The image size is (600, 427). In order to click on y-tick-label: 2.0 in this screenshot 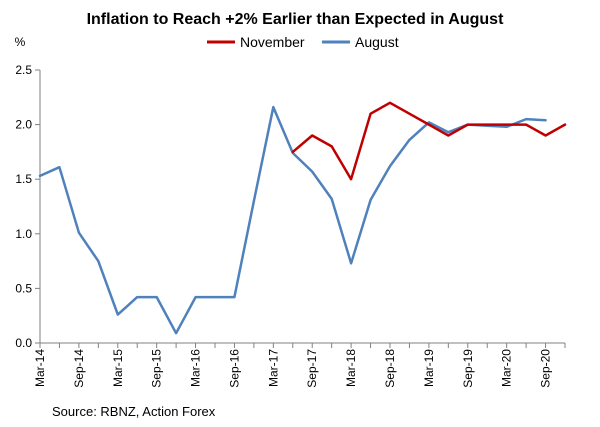, I will do `click(23, 125)`.